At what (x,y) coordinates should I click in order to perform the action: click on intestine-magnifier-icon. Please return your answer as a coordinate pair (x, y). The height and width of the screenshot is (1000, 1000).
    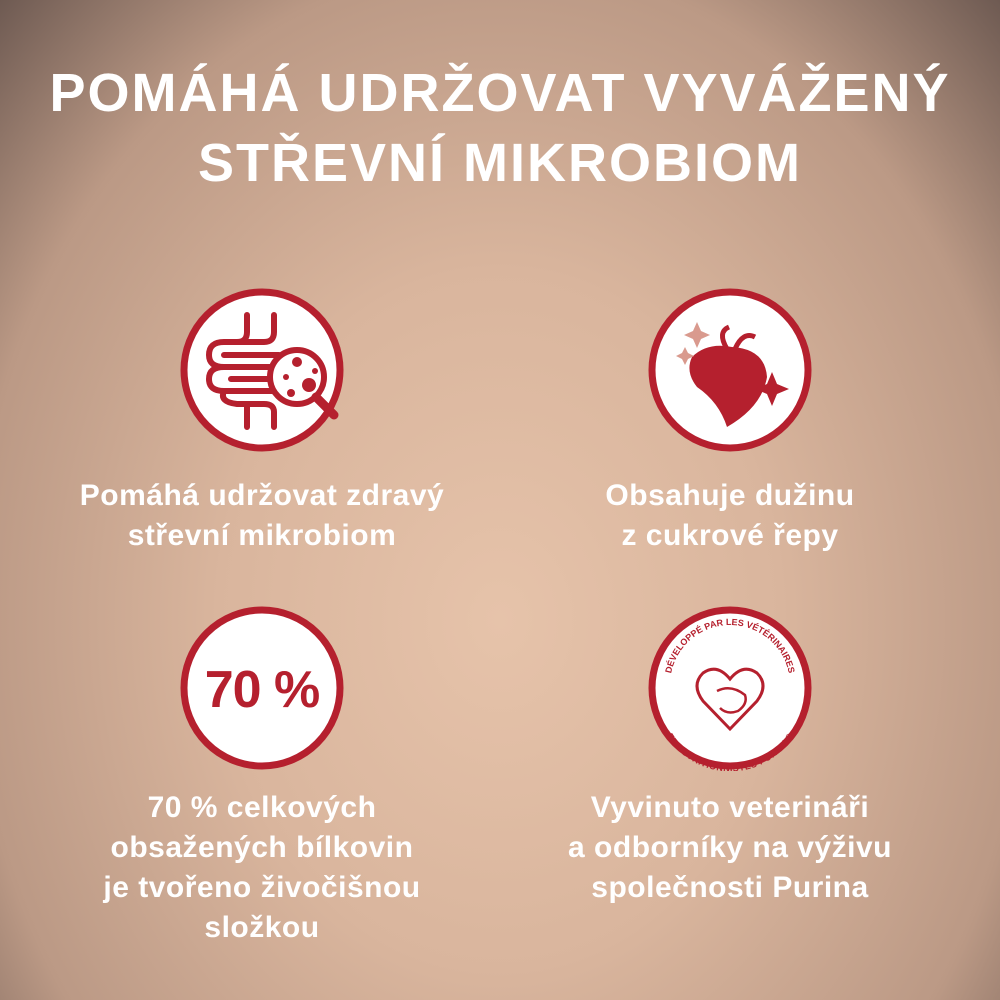
    Looking at the image, I should click on (262, 370).